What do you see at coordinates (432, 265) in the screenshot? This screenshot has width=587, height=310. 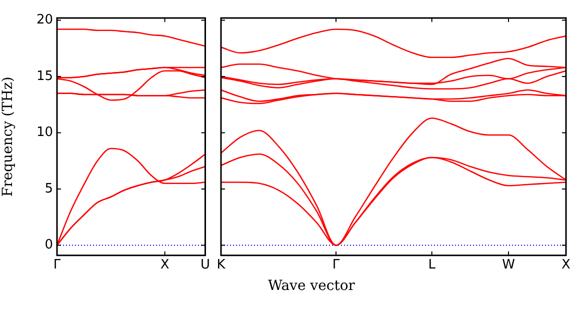 I see `x-tick-label: L` at bounding box center [432, 265].